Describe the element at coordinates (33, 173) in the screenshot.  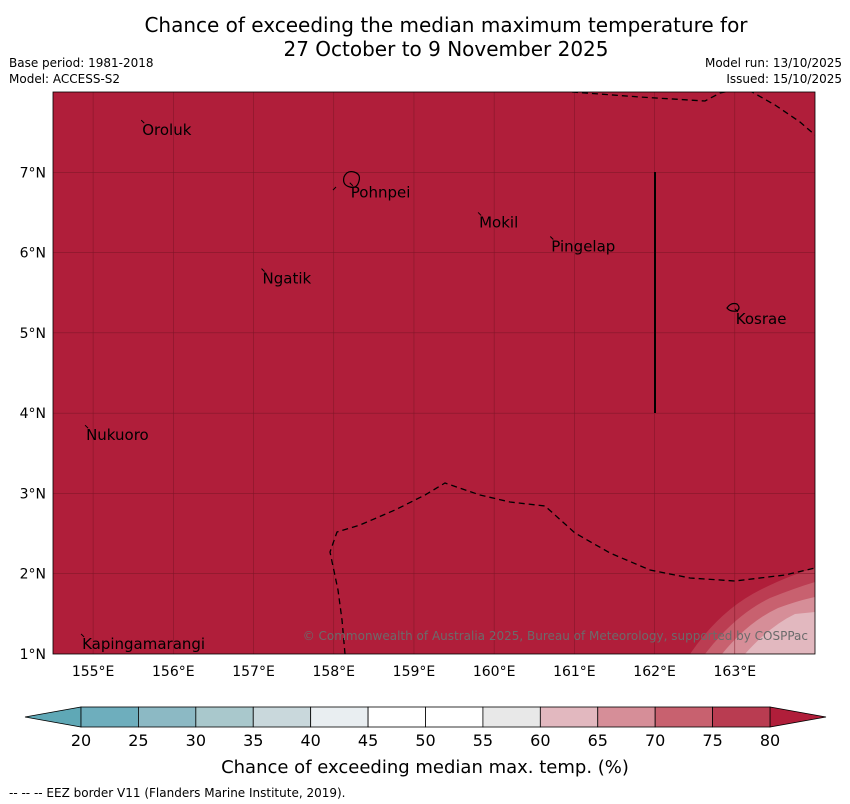
I see `lat-tick-label: 7°N` at that location.